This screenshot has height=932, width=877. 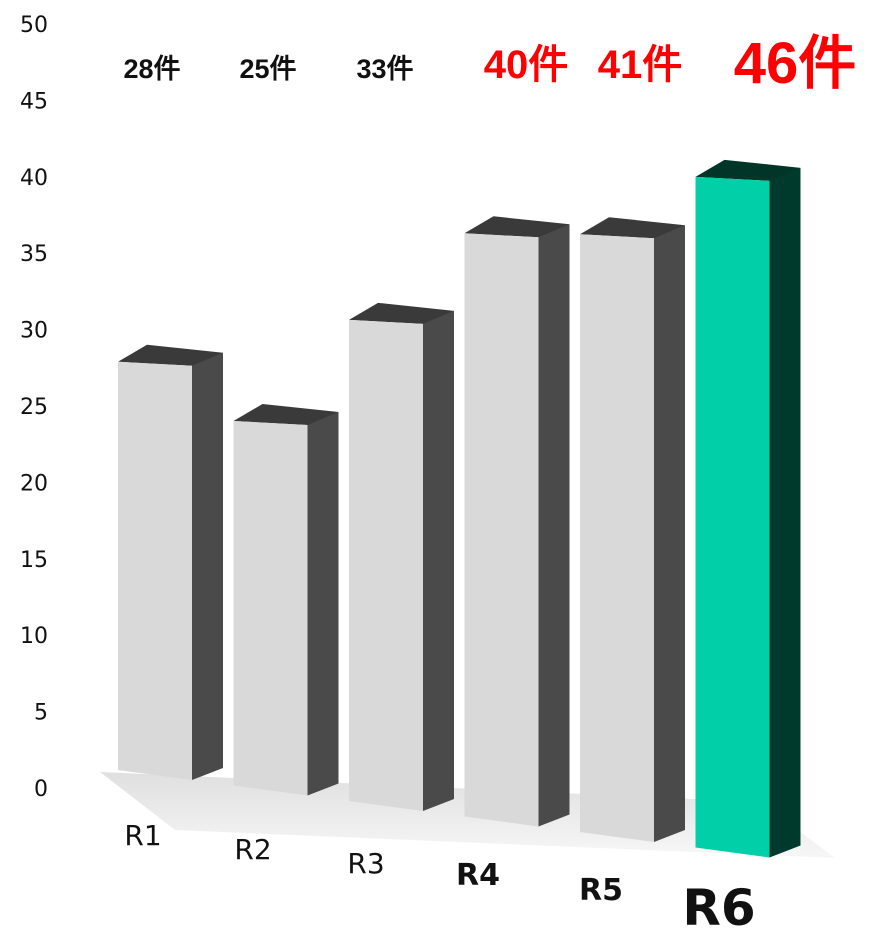 I want to click on x-tick-label: R4, so click(x=478, y=875).